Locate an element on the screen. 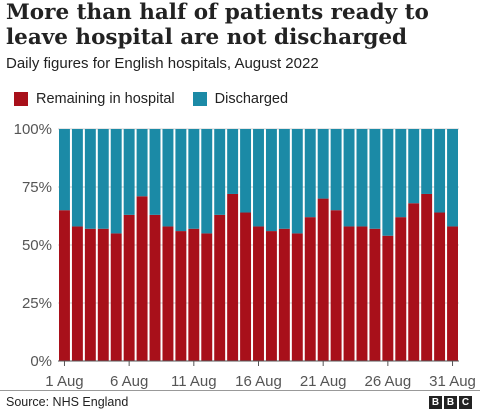  legend-item-discharged: Discharged is located at coordinates (240, 99).